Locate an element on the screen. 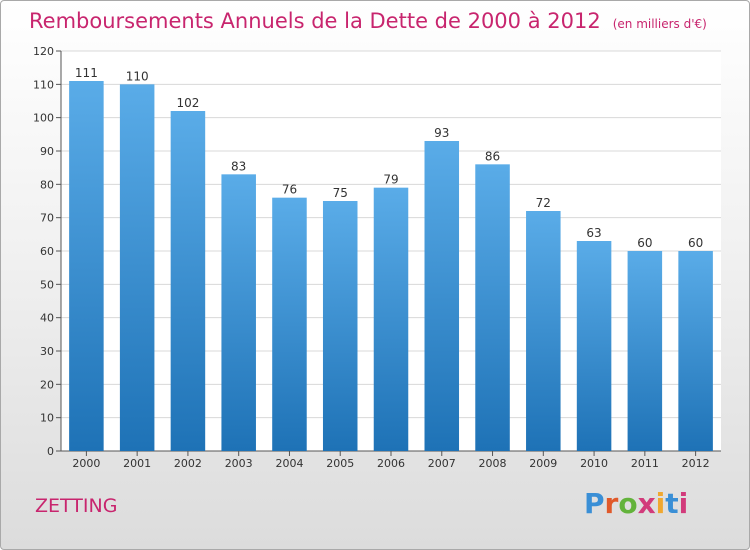 This screenshot has width=750, height=550. x-tick-label: 2001 is located at coordinates (137, 463).